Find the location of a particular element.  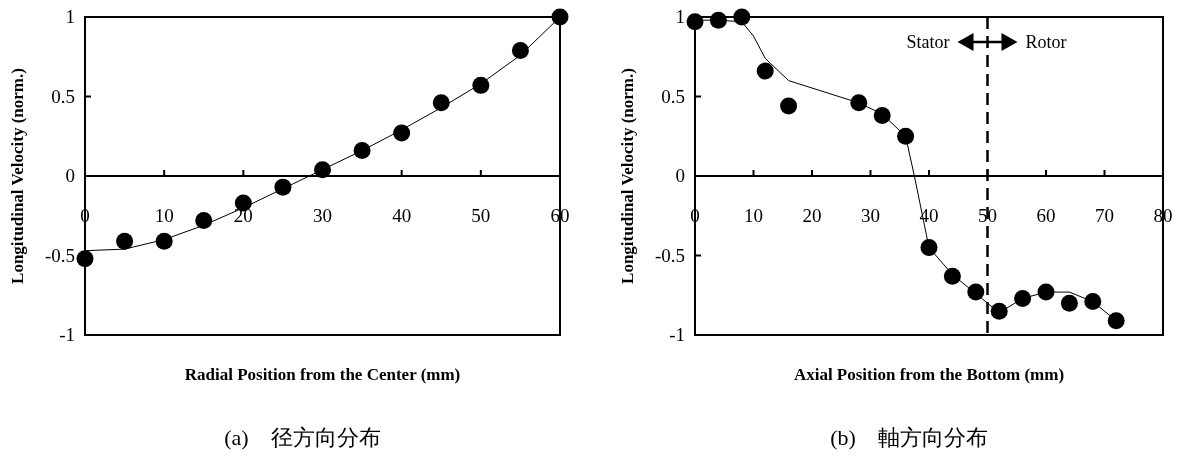

text: (b) 軸方向分布 is located at coordinates (909, 437).